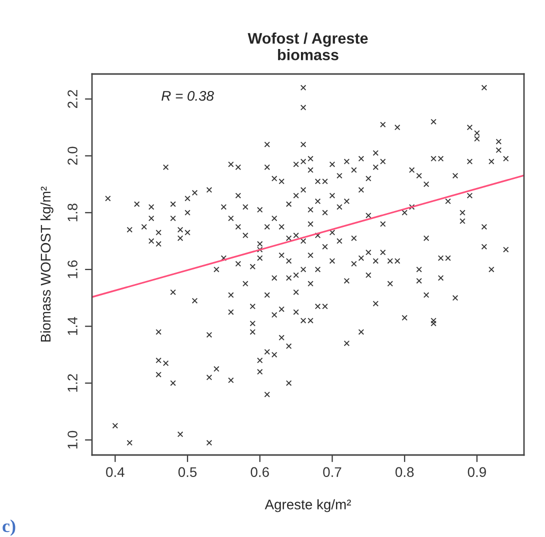 The height and width of the screenshot is (537, 545). Describe the element at coordinates (404, 472) in the screenshot. I see `x-tick-label: 0.8` at that location.